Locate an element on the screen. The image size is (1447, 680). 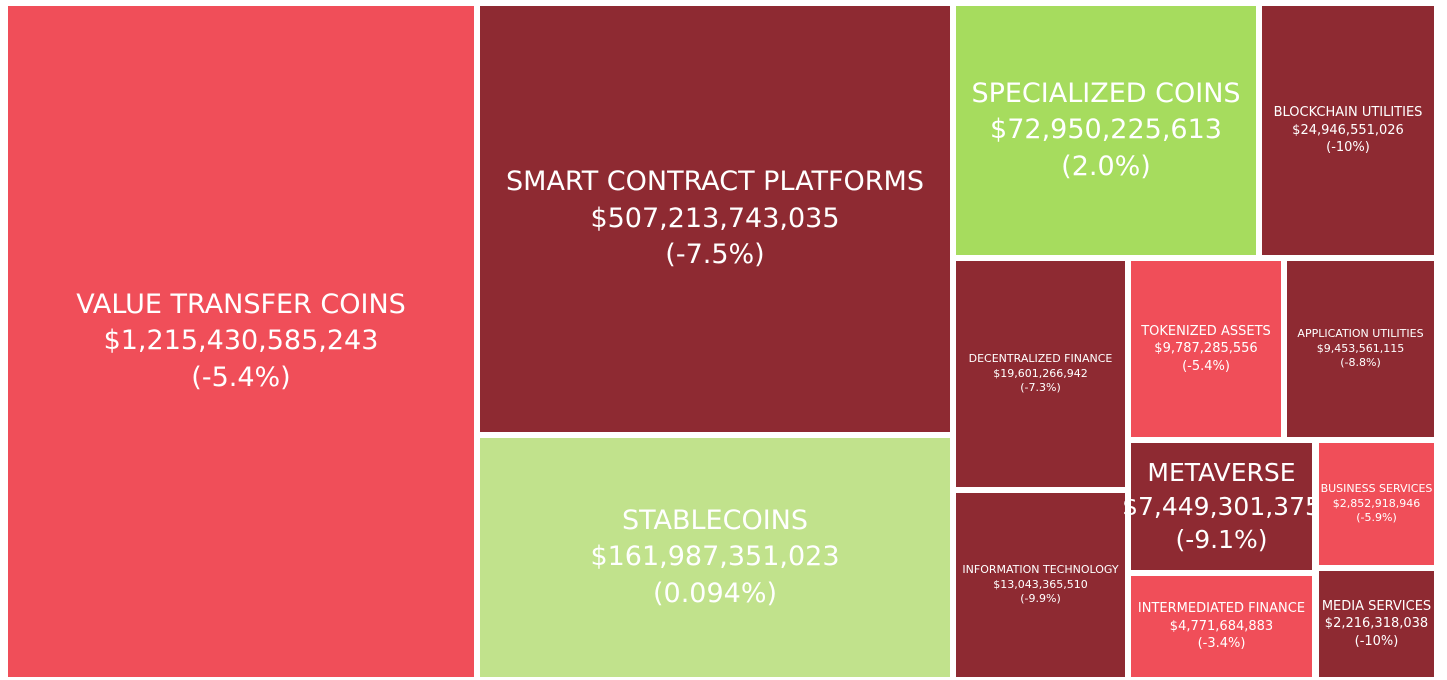
tile-value: $19,601,266,942 is located at coordinates (1040, 373).